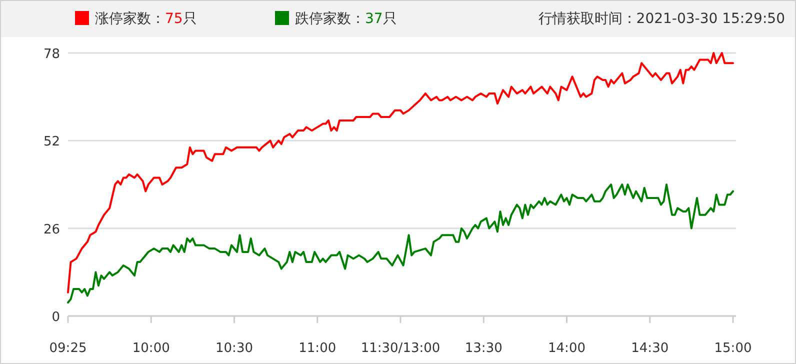  Describe the element at coordinates (151, 348) in the screenshot. I see `x-tick-label: 10:00` at that location.